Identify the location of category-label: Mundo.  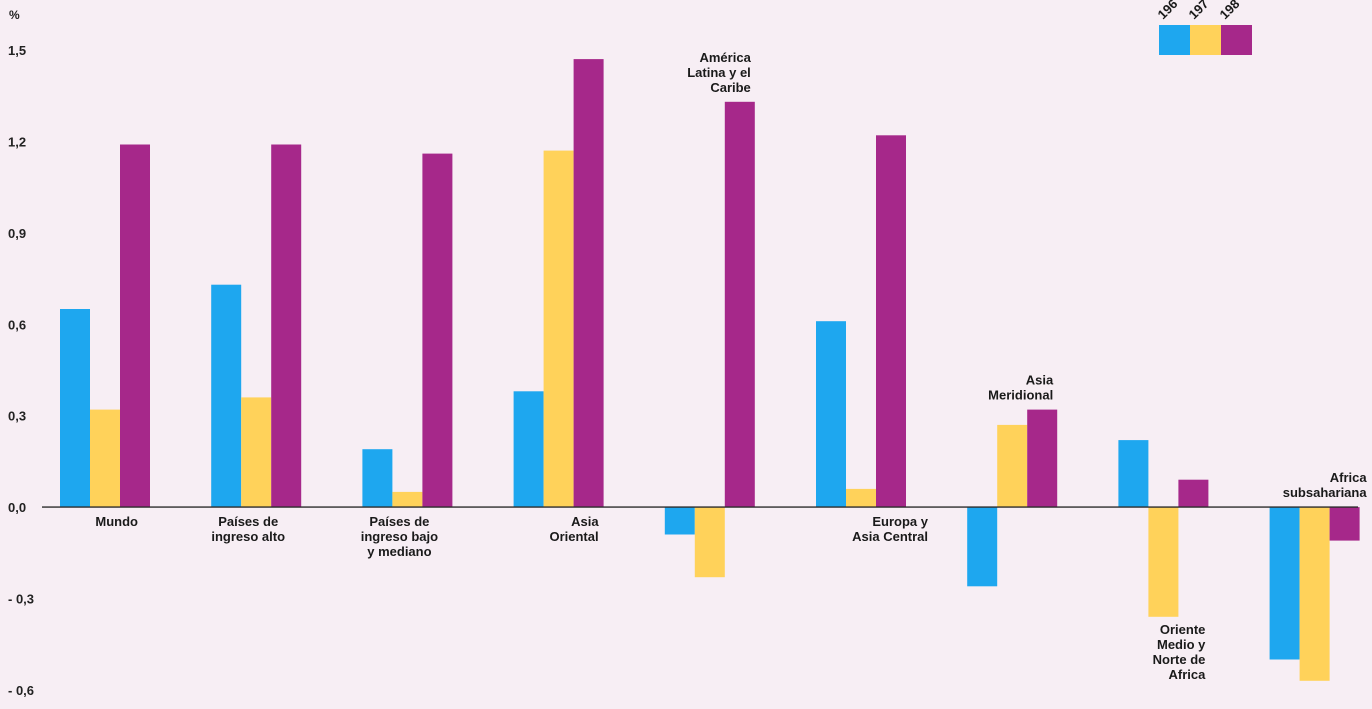
(116, 521).